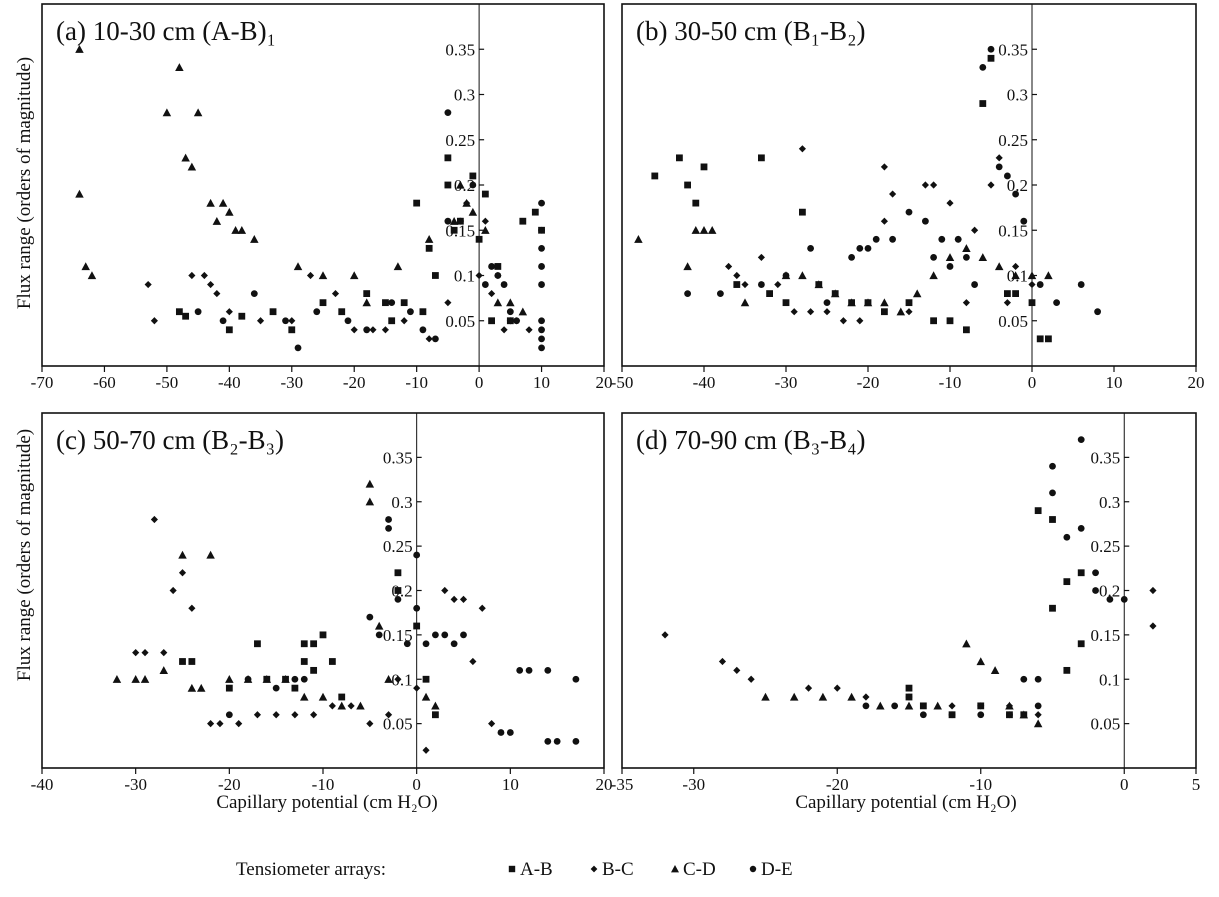  Describe the element at coordinates (751, 31) in the screenshot. I see `panel-b-title: (b) 30-50 cm (B₁-B₂)` at that location.